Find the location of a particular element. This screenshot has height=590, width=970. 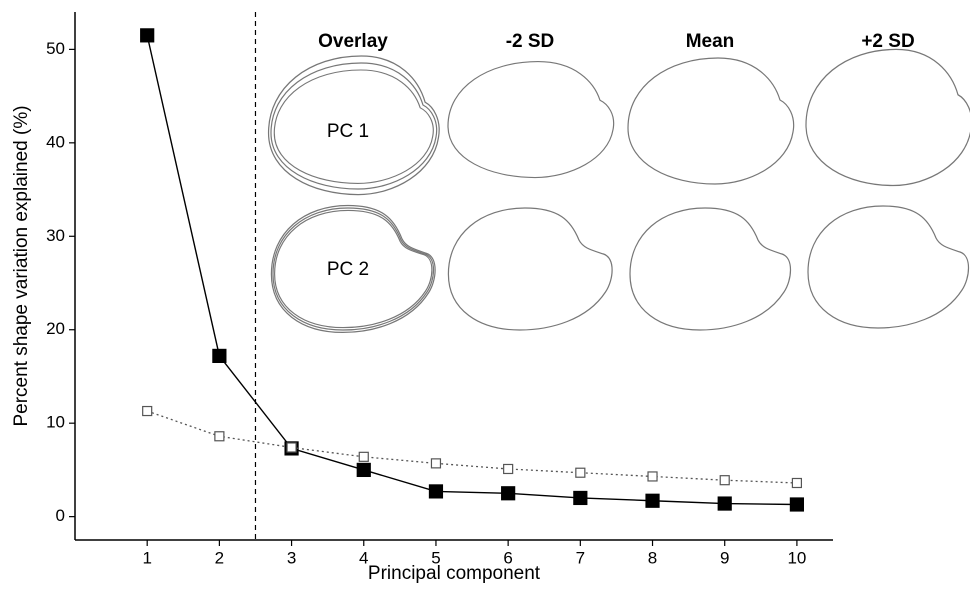

y-tick-label: 0 is located at coordinates (60, 515).